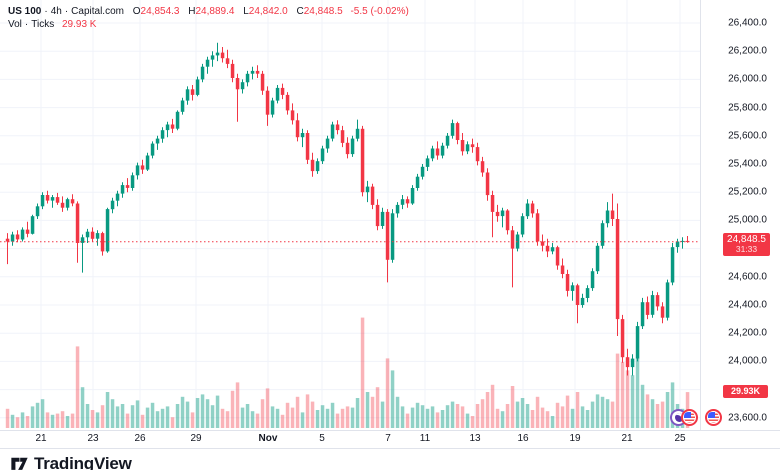 The width and height of the screenshot is (780, 470). Describe the element at coordinates (746, 248) in the screenshot. I see `bar-countdown: 31:33` at that location.